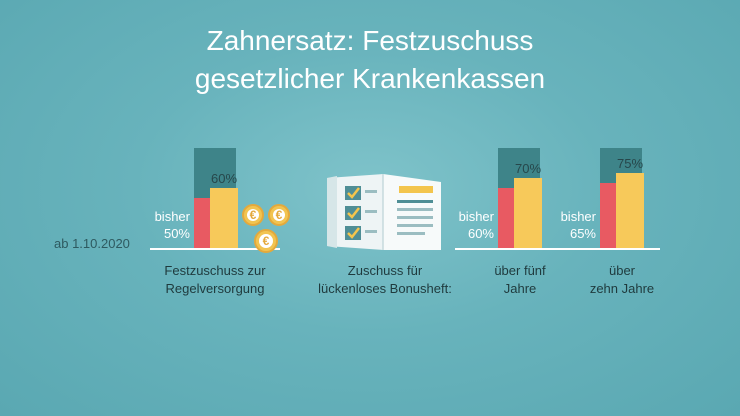 The height and width of the screenshot is (416, 740). Describe the element at coordinates (385, 280) in the screenshot. I see `caption-bonusheft: Zuschuss für lückenloses Bonusheft:` at that location.